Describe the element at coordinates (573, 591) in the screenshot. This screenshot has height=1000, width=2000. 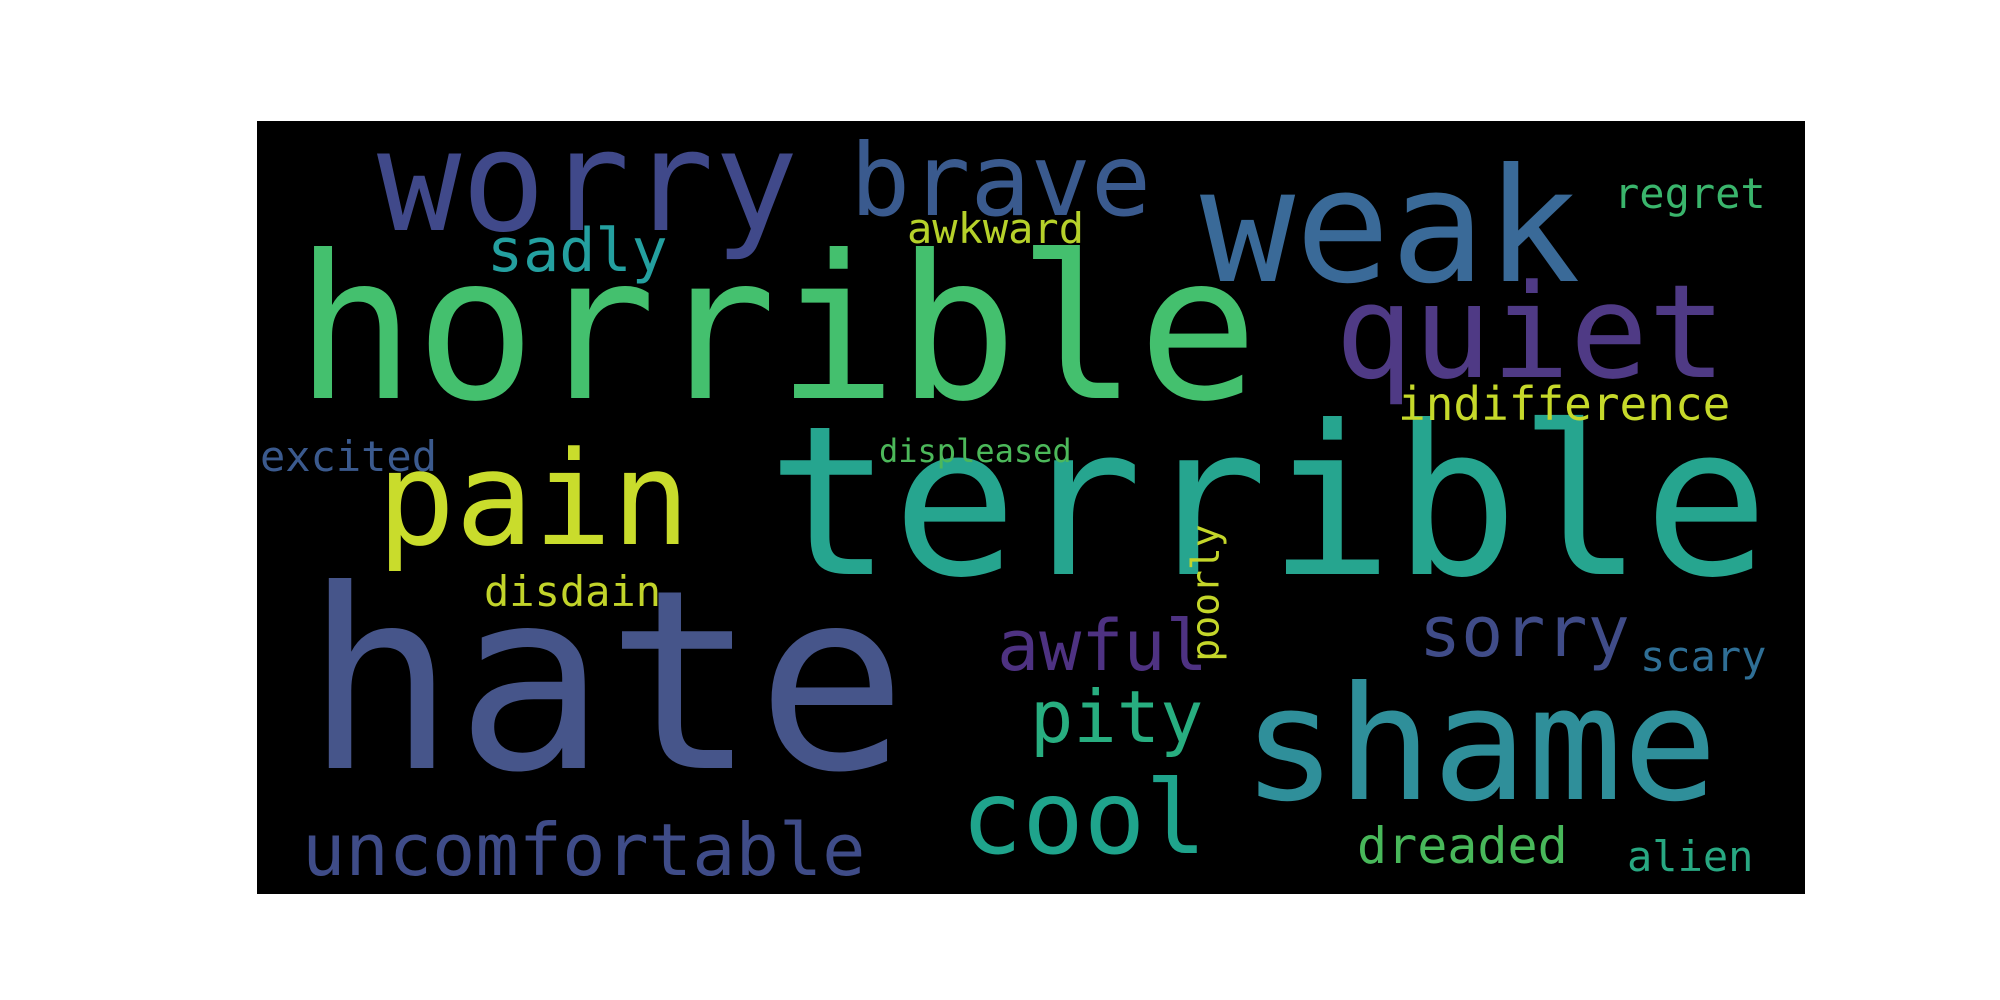
I see `word-disdain: disdain` at that location.